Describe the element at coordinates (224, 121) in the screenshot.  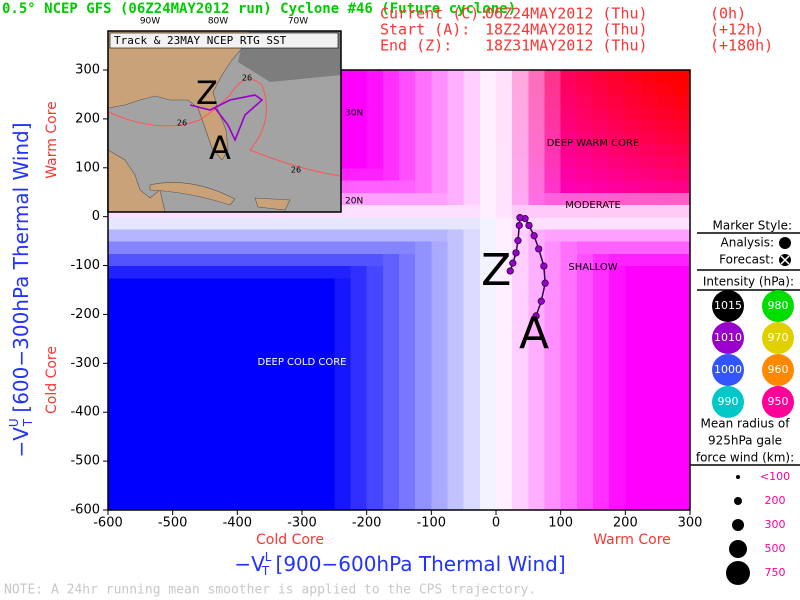
I see `map-frame` at that location.